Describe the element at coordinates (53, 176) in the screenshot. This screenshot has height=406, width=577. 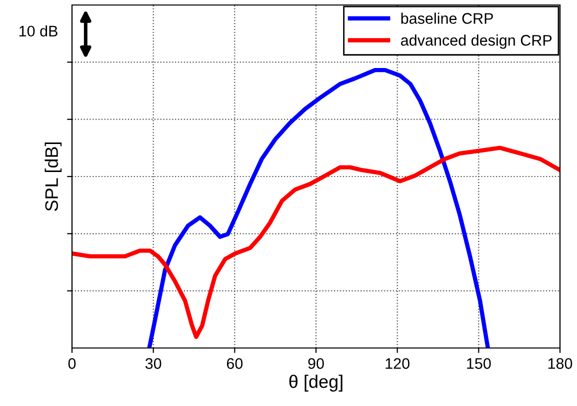
I see `y-axis-title: SPL [dB]` at that location.